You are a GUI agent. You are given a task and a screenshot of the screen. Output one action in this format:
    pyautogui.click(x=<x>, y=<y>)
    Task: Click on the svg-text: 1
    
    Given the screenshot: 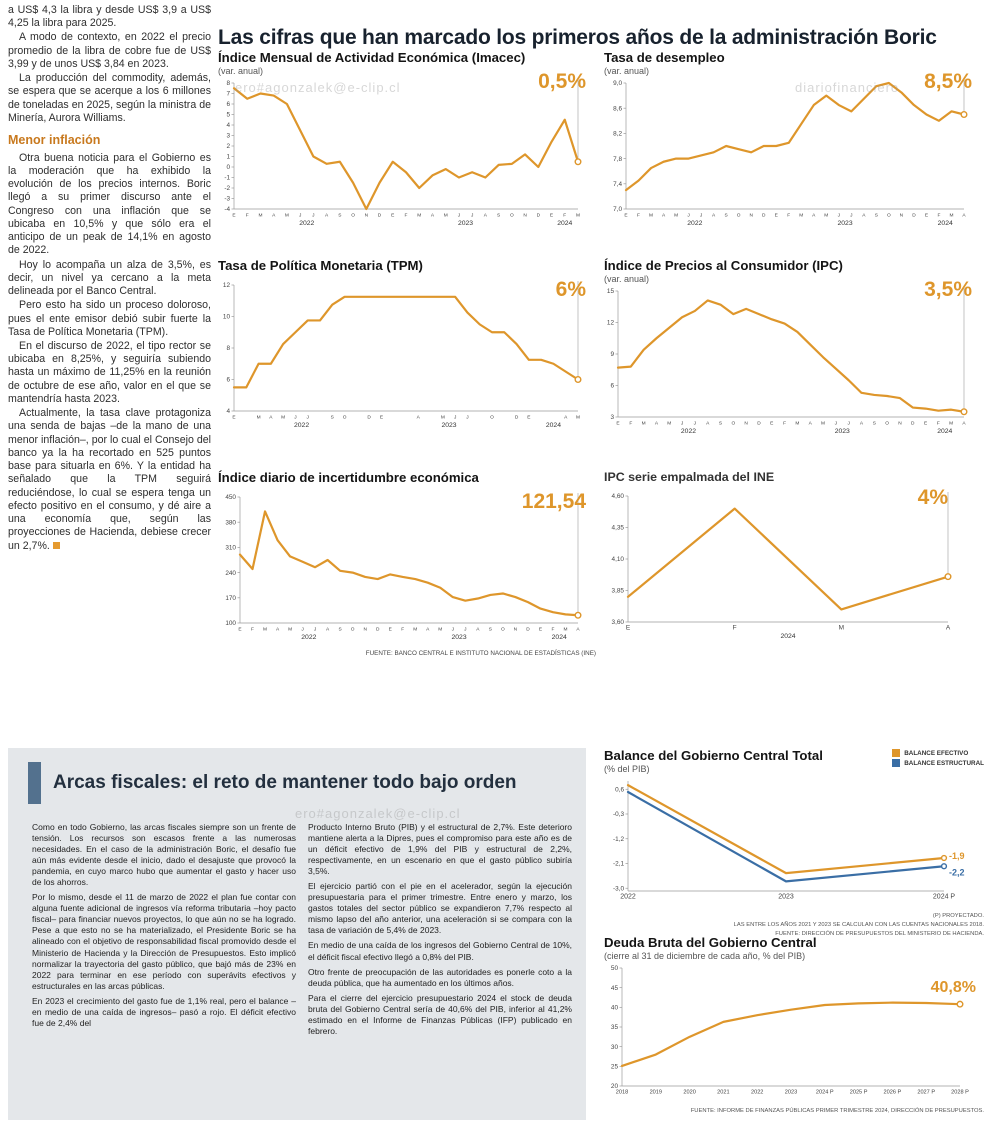 What is the action you would take?
    pyautogui.click(x=228, y=157)
    